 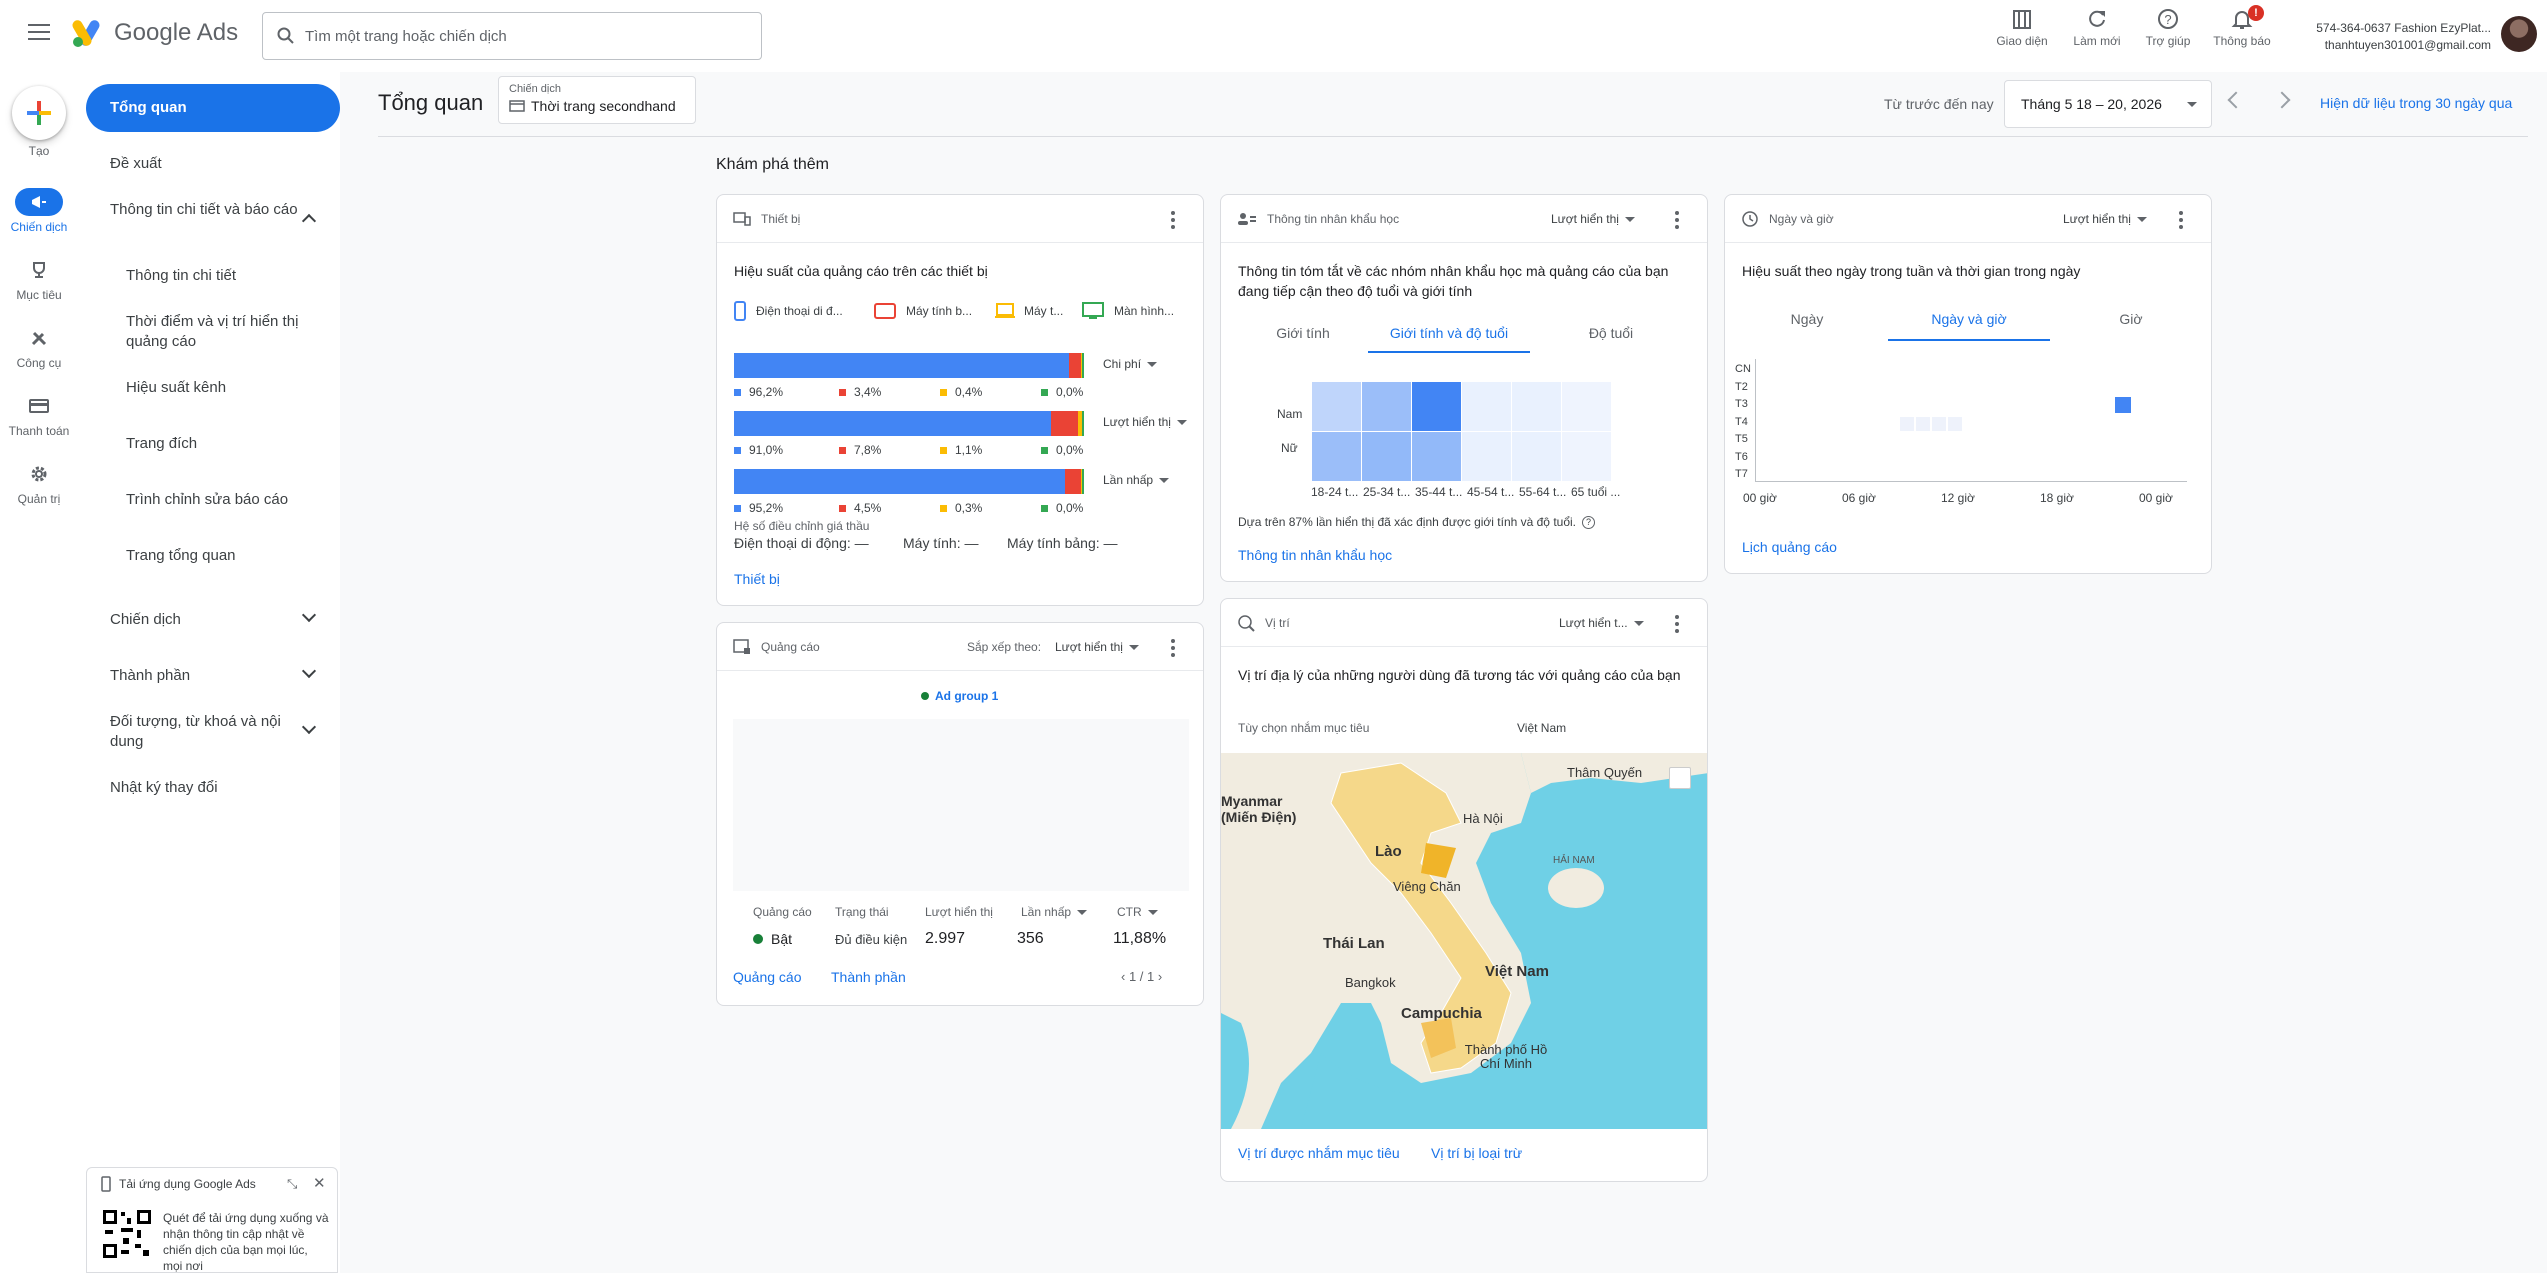 I want to click on tab-hour: Giờ, so click(x=2131, y=319).